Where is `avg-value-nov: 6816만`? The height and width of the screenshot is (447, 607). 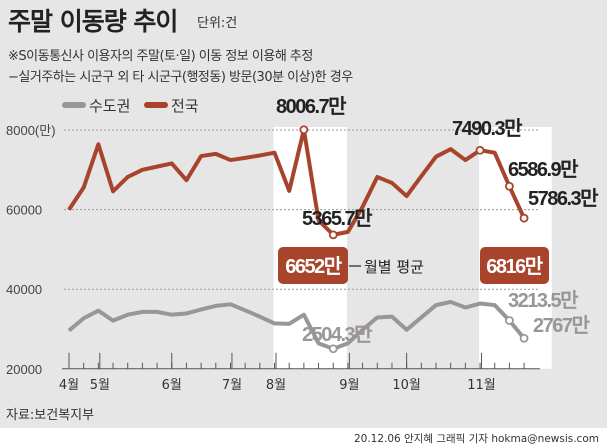
avg-value-nov: 6816만 is located at coordinates (514, 266).